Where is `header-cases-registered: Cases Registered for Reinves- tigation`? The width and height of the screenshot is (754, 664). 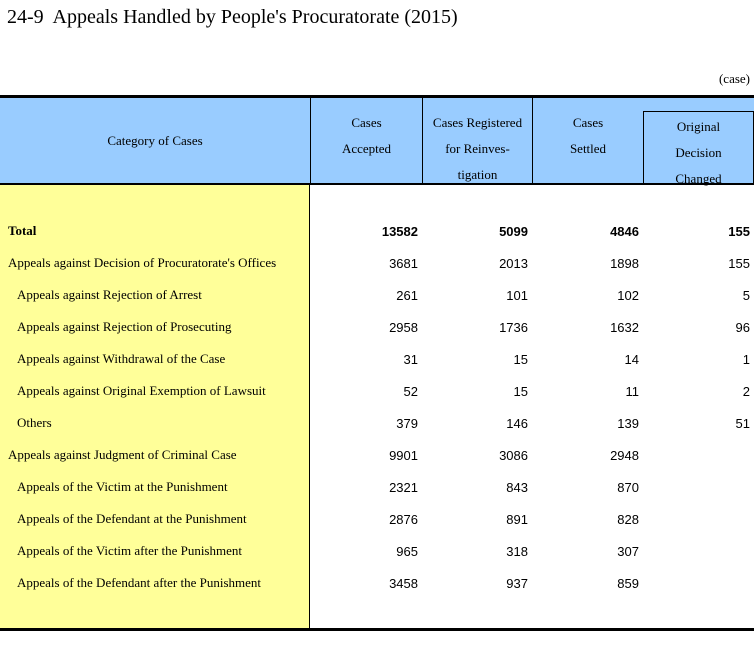 header-cases-registered: Cases Registered for Reinves- tigation is located at coordinates (477, 140).